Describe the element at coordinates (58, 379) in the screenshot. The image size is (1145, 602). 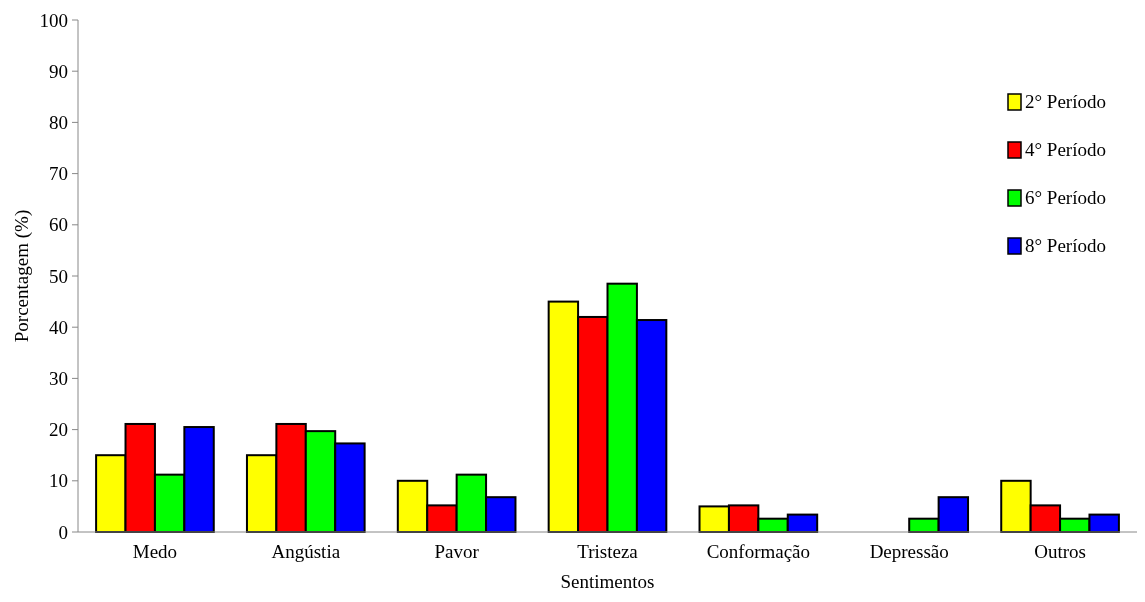
I see `y-tick-label: 30` at that location.